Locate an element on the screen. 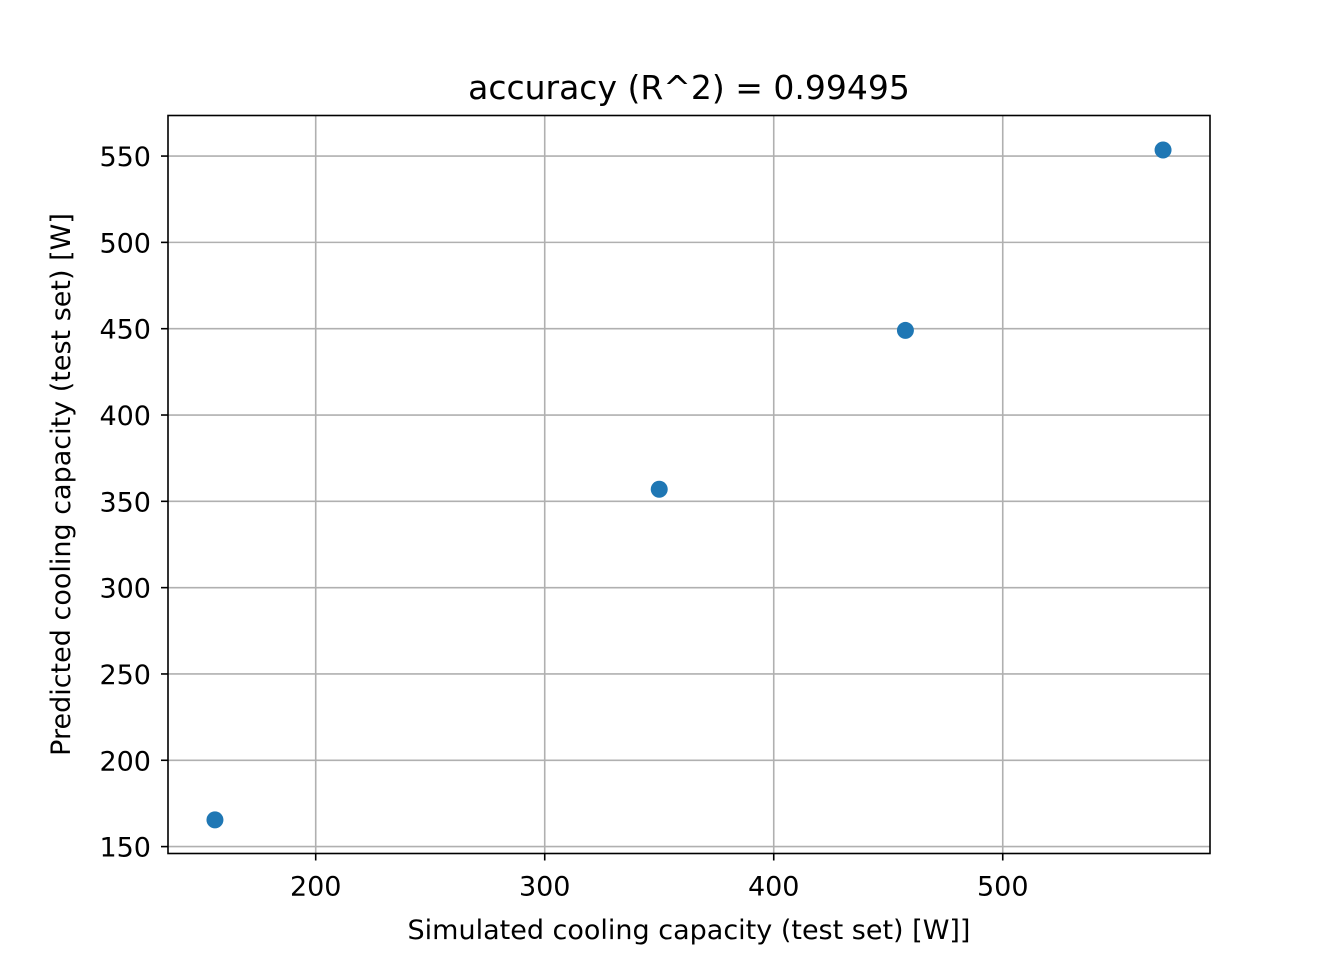 This screenshot has height=960, width=1344. y-tick-label: 400 is located at coordinates (125, 416).